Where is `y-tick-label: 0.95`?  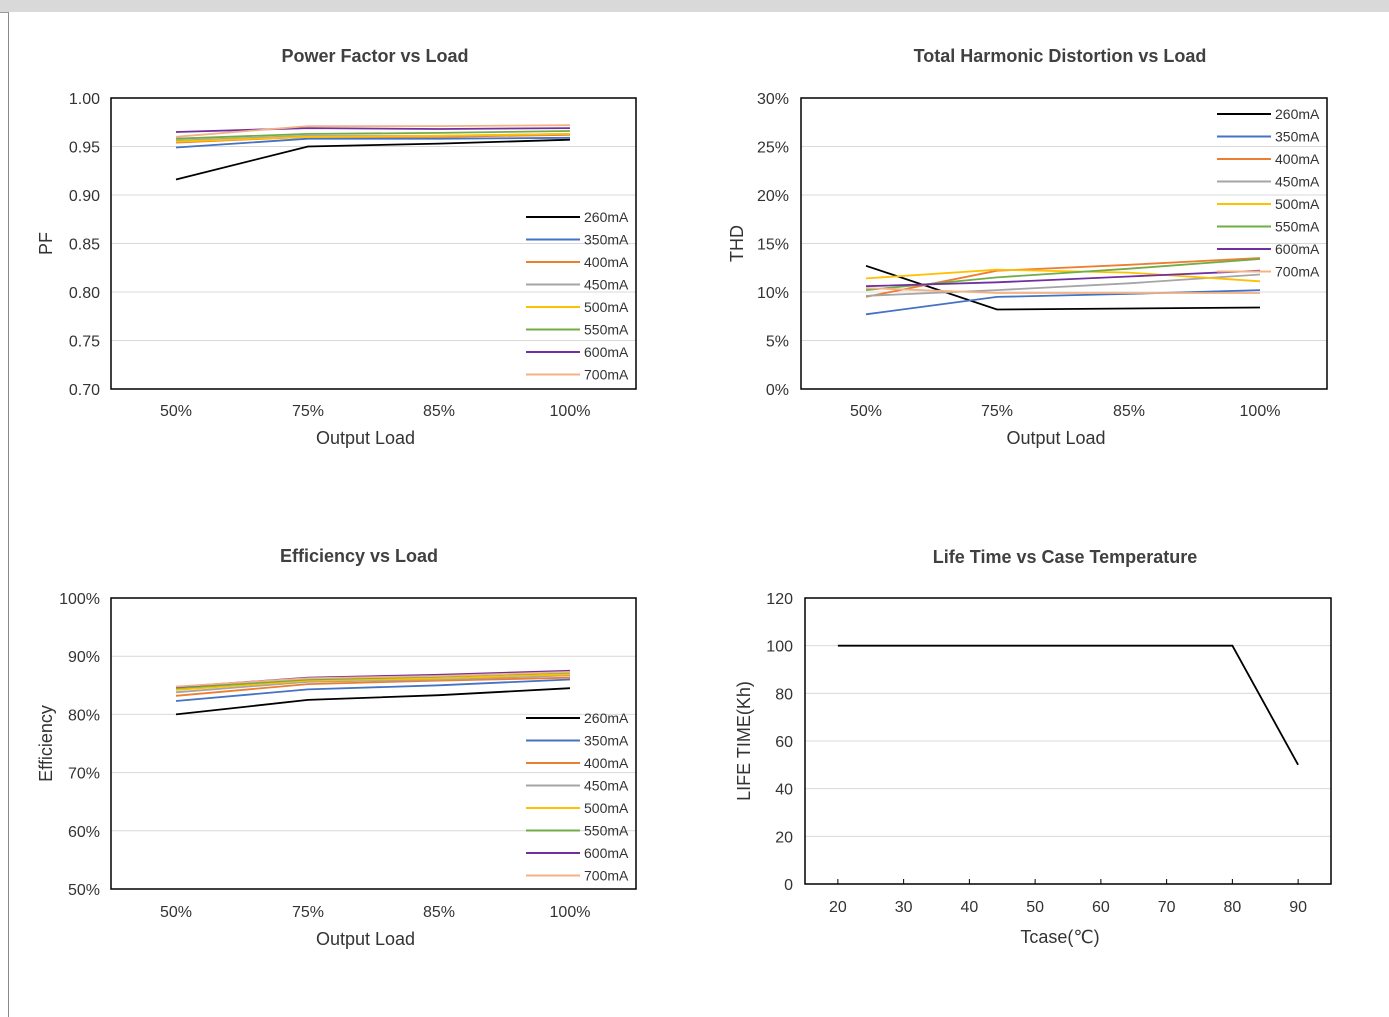
y-tick-label: 0.95 is located at coordinates (84, 148).